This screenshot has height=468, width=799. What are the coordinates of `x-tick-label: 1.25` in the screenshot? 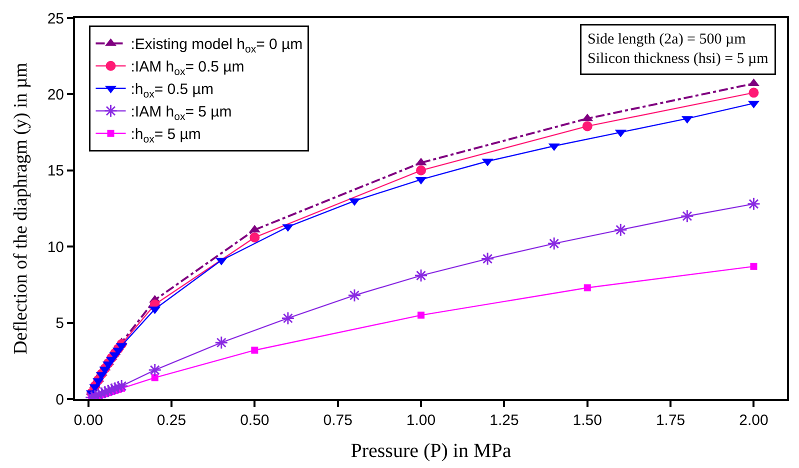 It's located at (504, 420).